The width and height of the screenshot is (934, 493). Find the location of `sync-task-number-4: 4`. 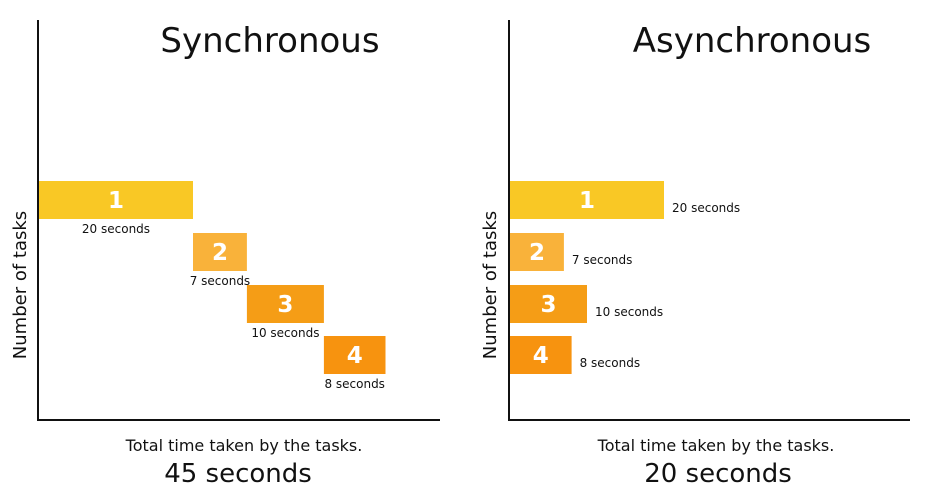

sync-task-number-4: 4 is located at coordinates (355, 356).